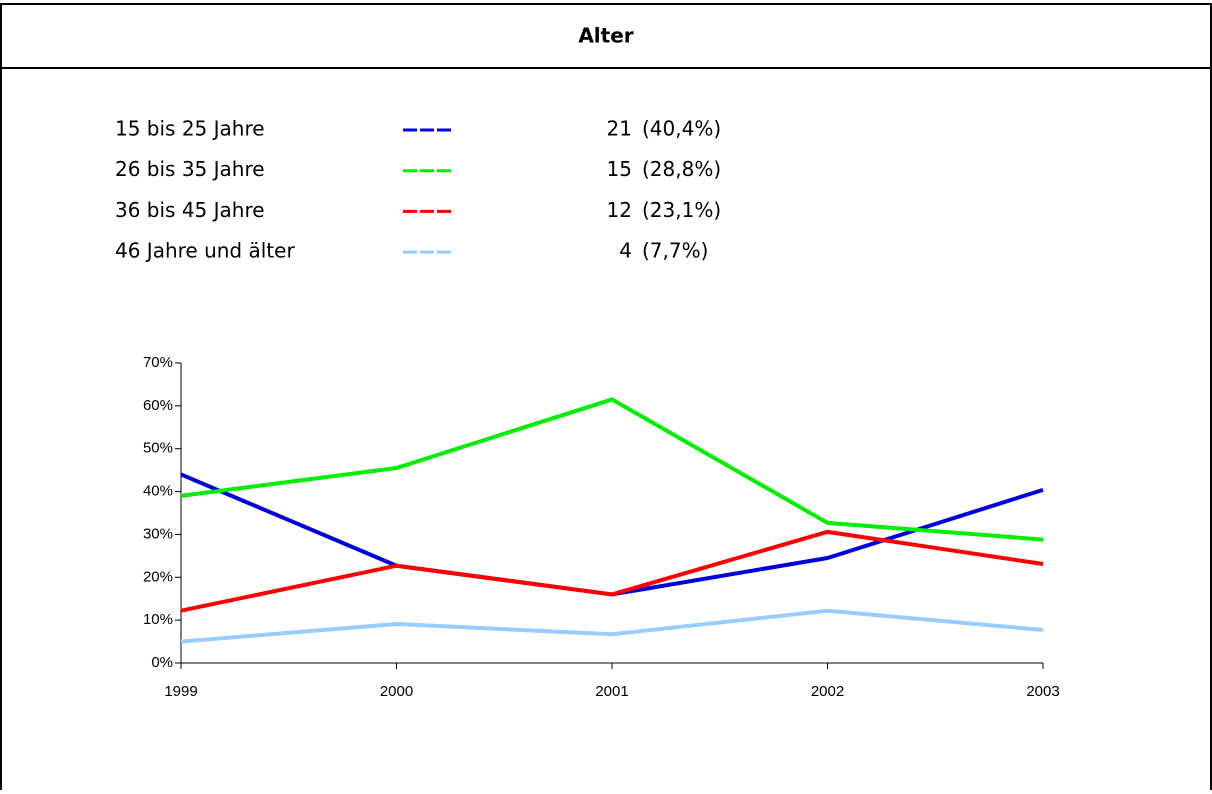 This screenshot has width=1212, height=794. What do you see at coordinates (681, 129) in the screenshot?
I see `legend-share: (40,4%)` at bounding box center [681, 129].